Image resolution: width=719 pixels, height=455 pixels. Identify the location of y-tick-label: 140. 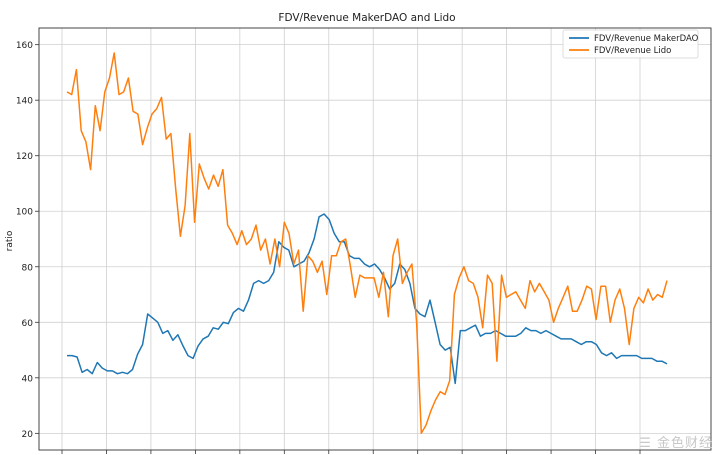
(24, 102).